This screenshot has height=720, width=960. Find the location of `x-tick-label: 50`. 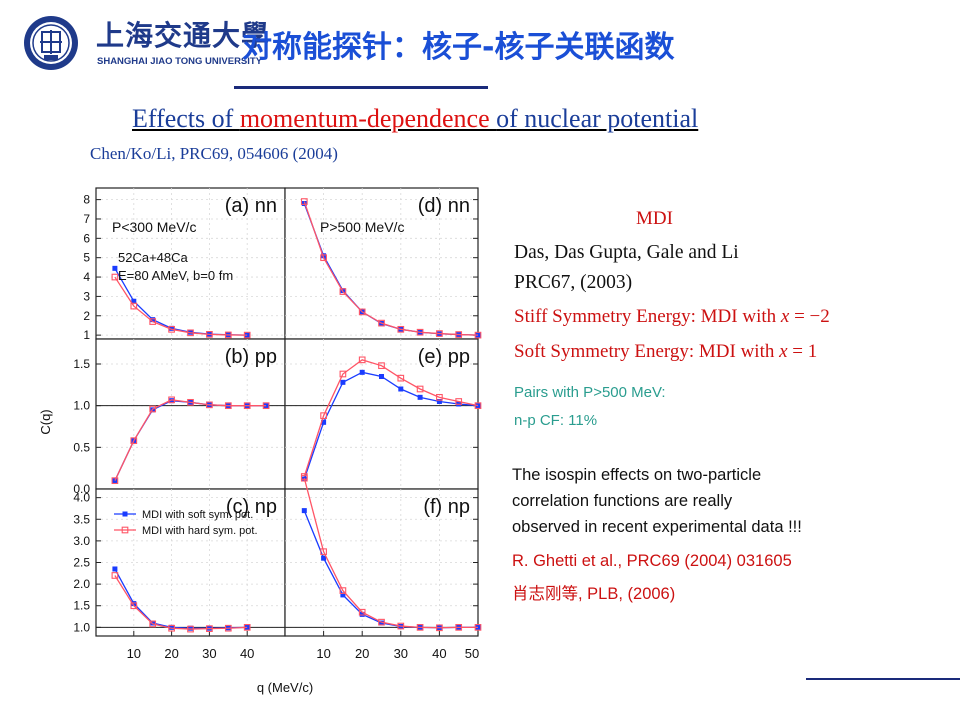

x-tick-label: 50 is located at coordinates (472, 653).